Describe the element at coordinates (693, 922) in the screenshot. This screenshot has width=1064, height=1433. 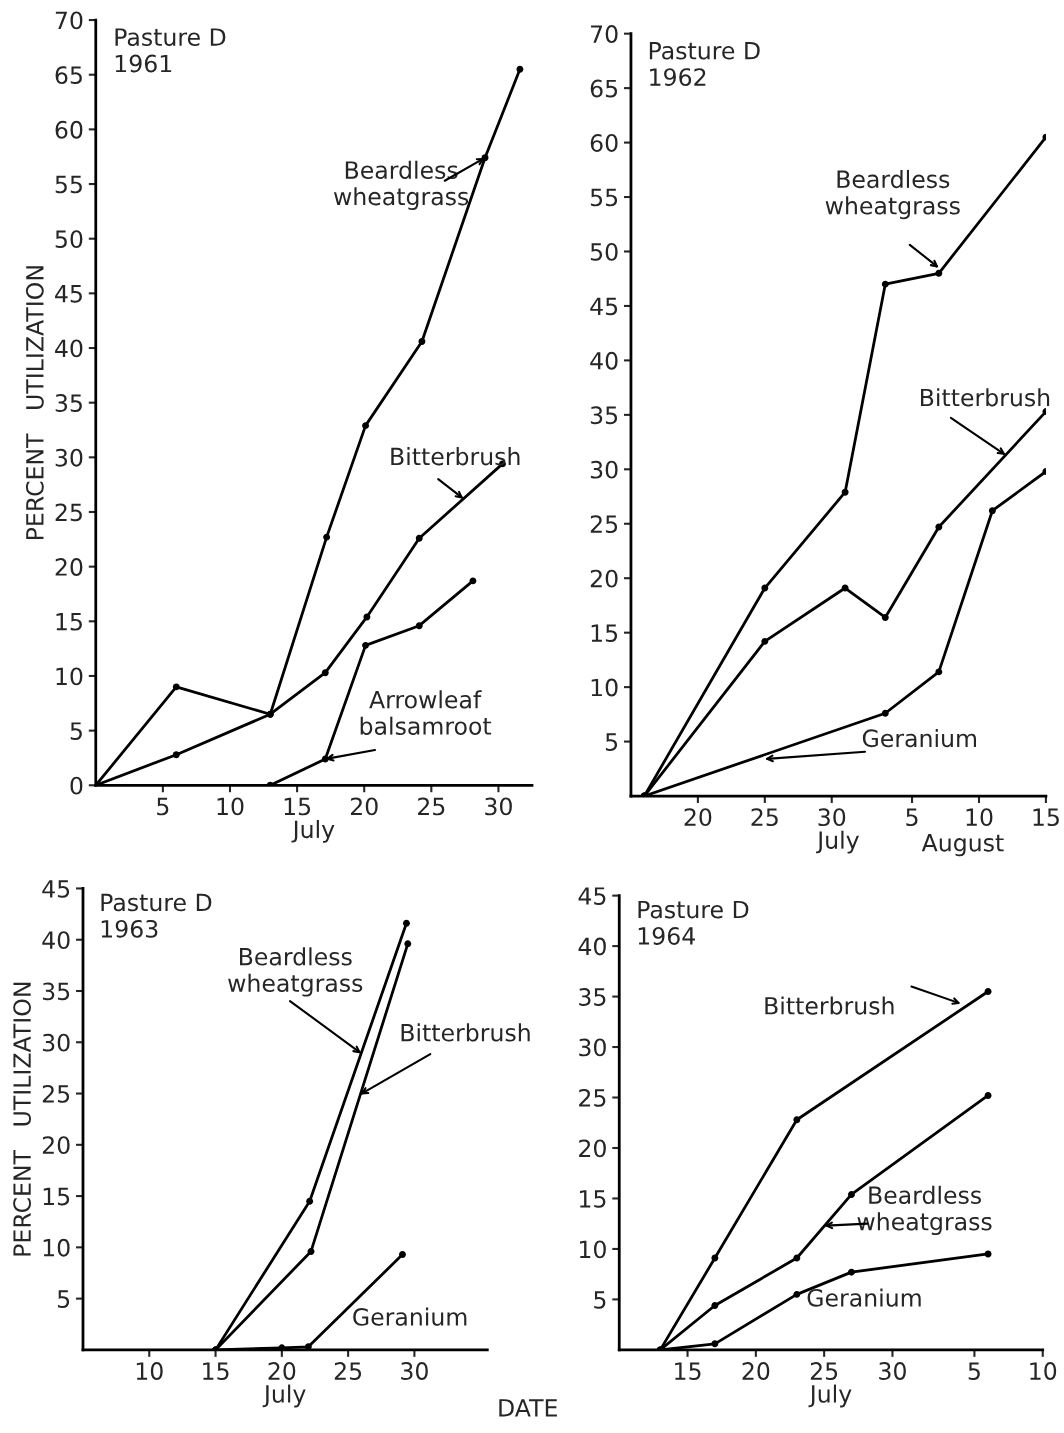
I see `text: Pasture D 1964` at that location.